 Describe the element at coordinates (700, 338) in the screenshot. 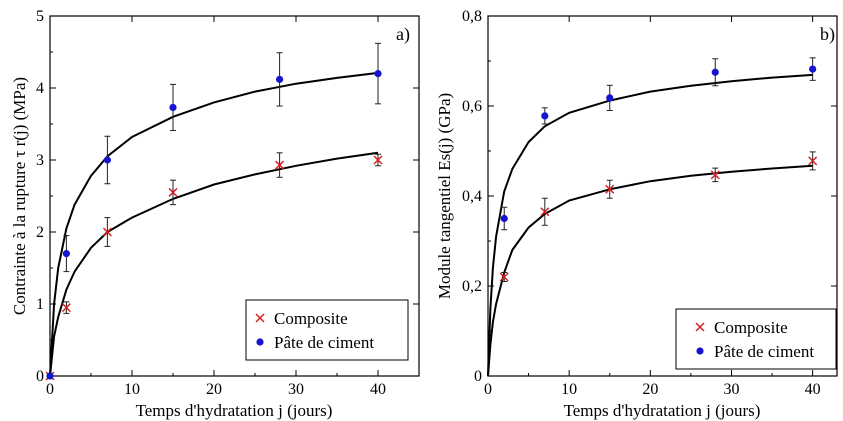

I see `legend-marks-b` at that location.